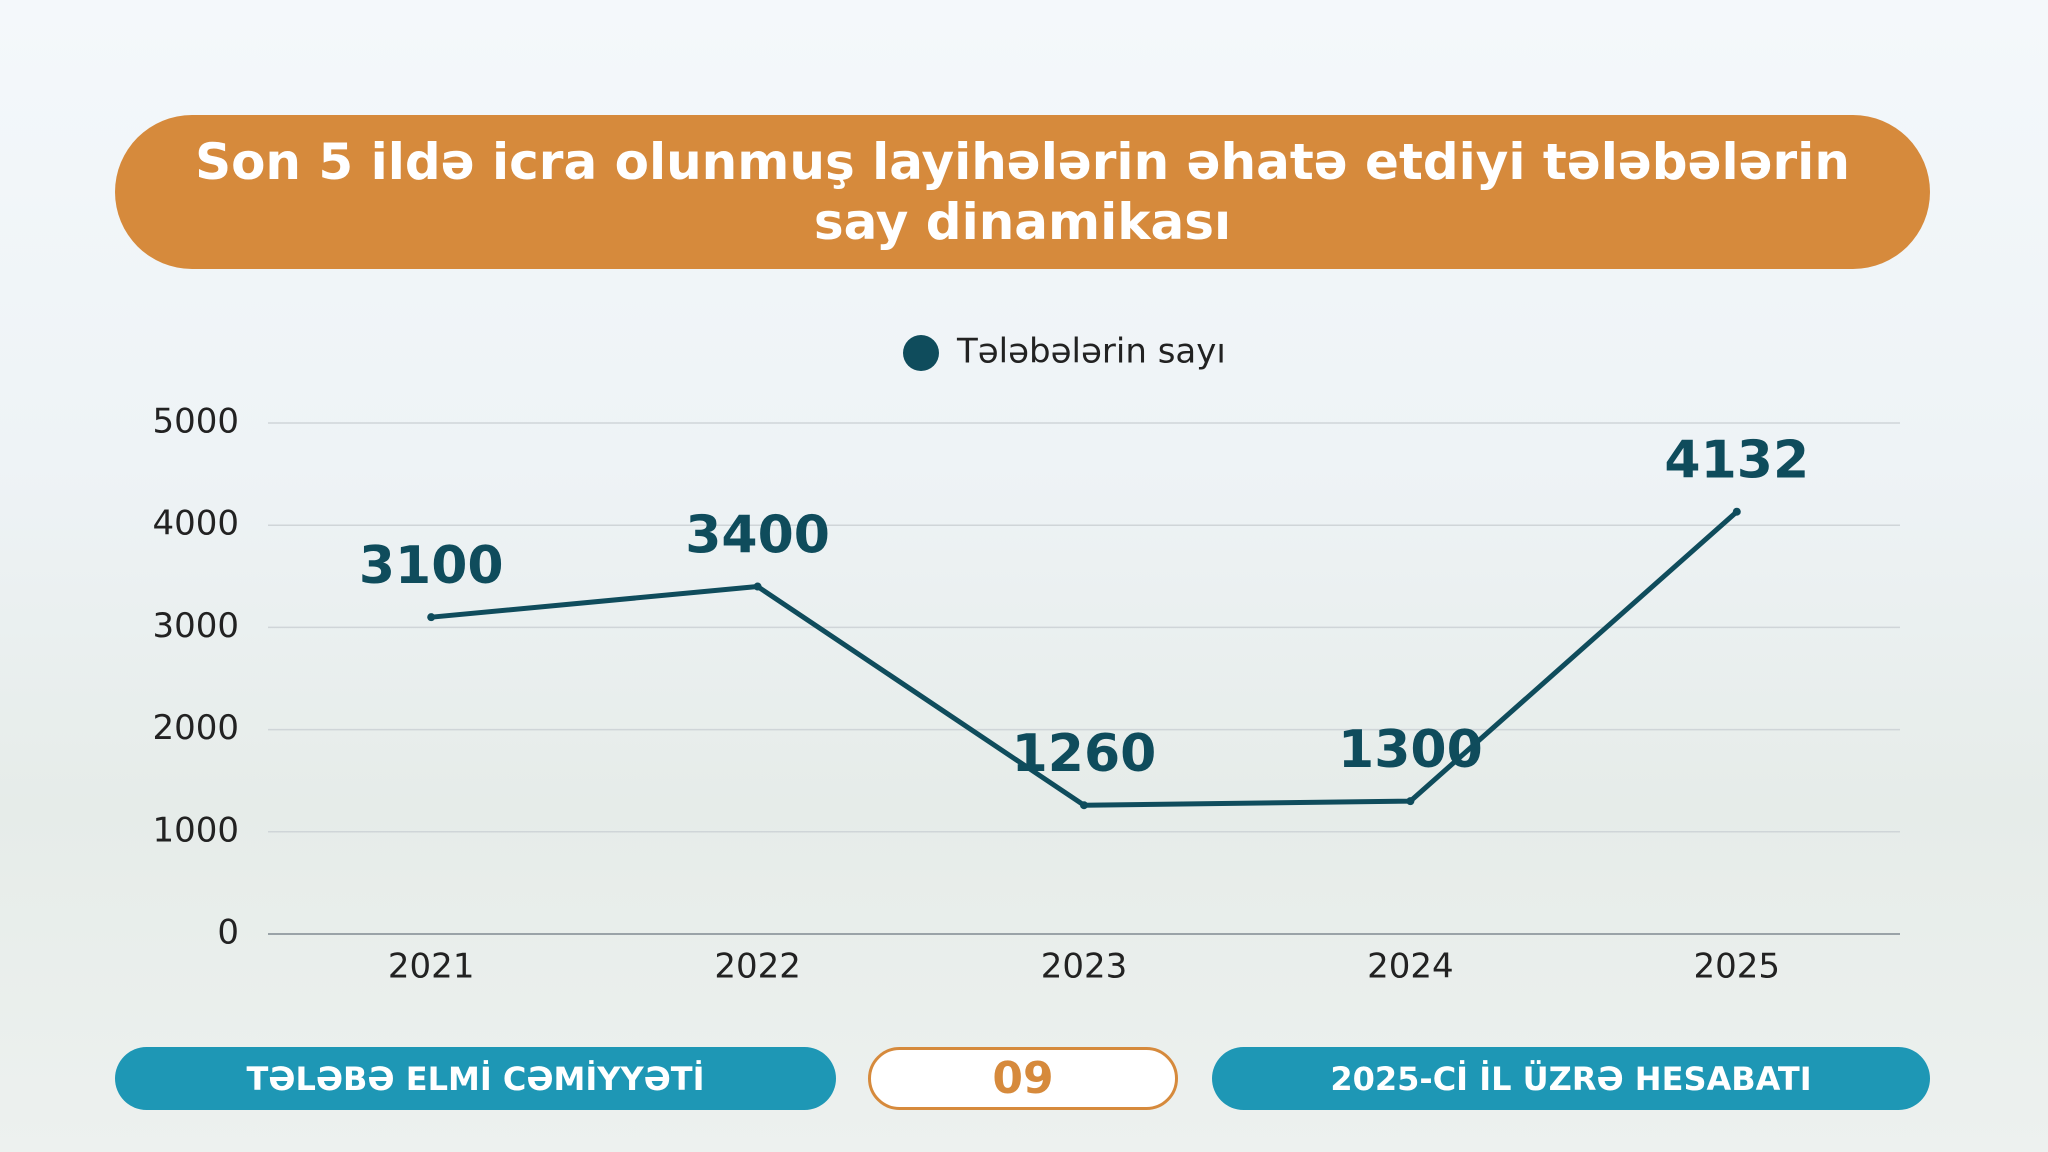  What do you see at coordinates (1410, 967) in the screenshot?
I see `x-tick-label: 2024` at bounding box center [1410, 967].